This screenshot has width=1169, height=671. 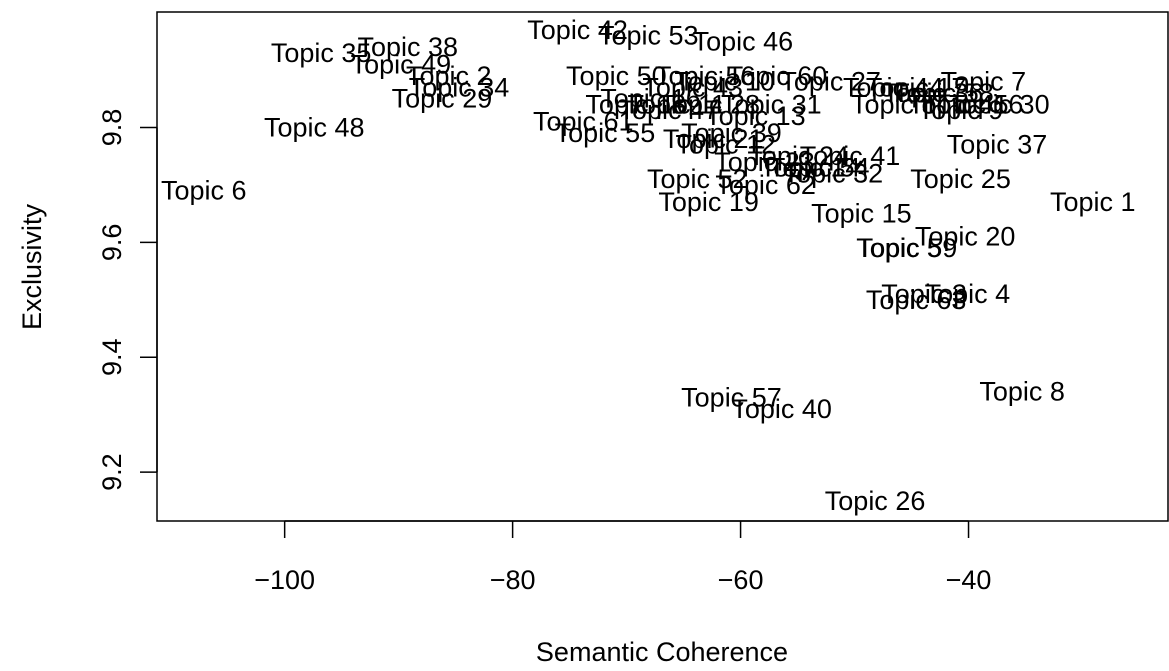 What do you see at coordinates (314, 127) in the screenshot?
I see `point-label: Topic 48` at bounding box center [314, 127].